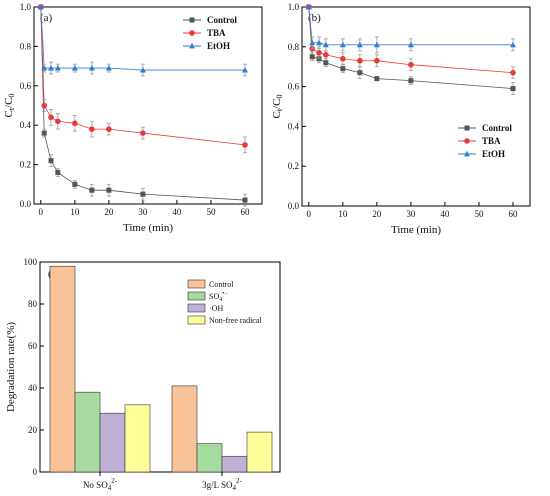  Describe the element at coordinates (217, 485) in the screenshot. I see `category-main: 3g/L SO` at that location.